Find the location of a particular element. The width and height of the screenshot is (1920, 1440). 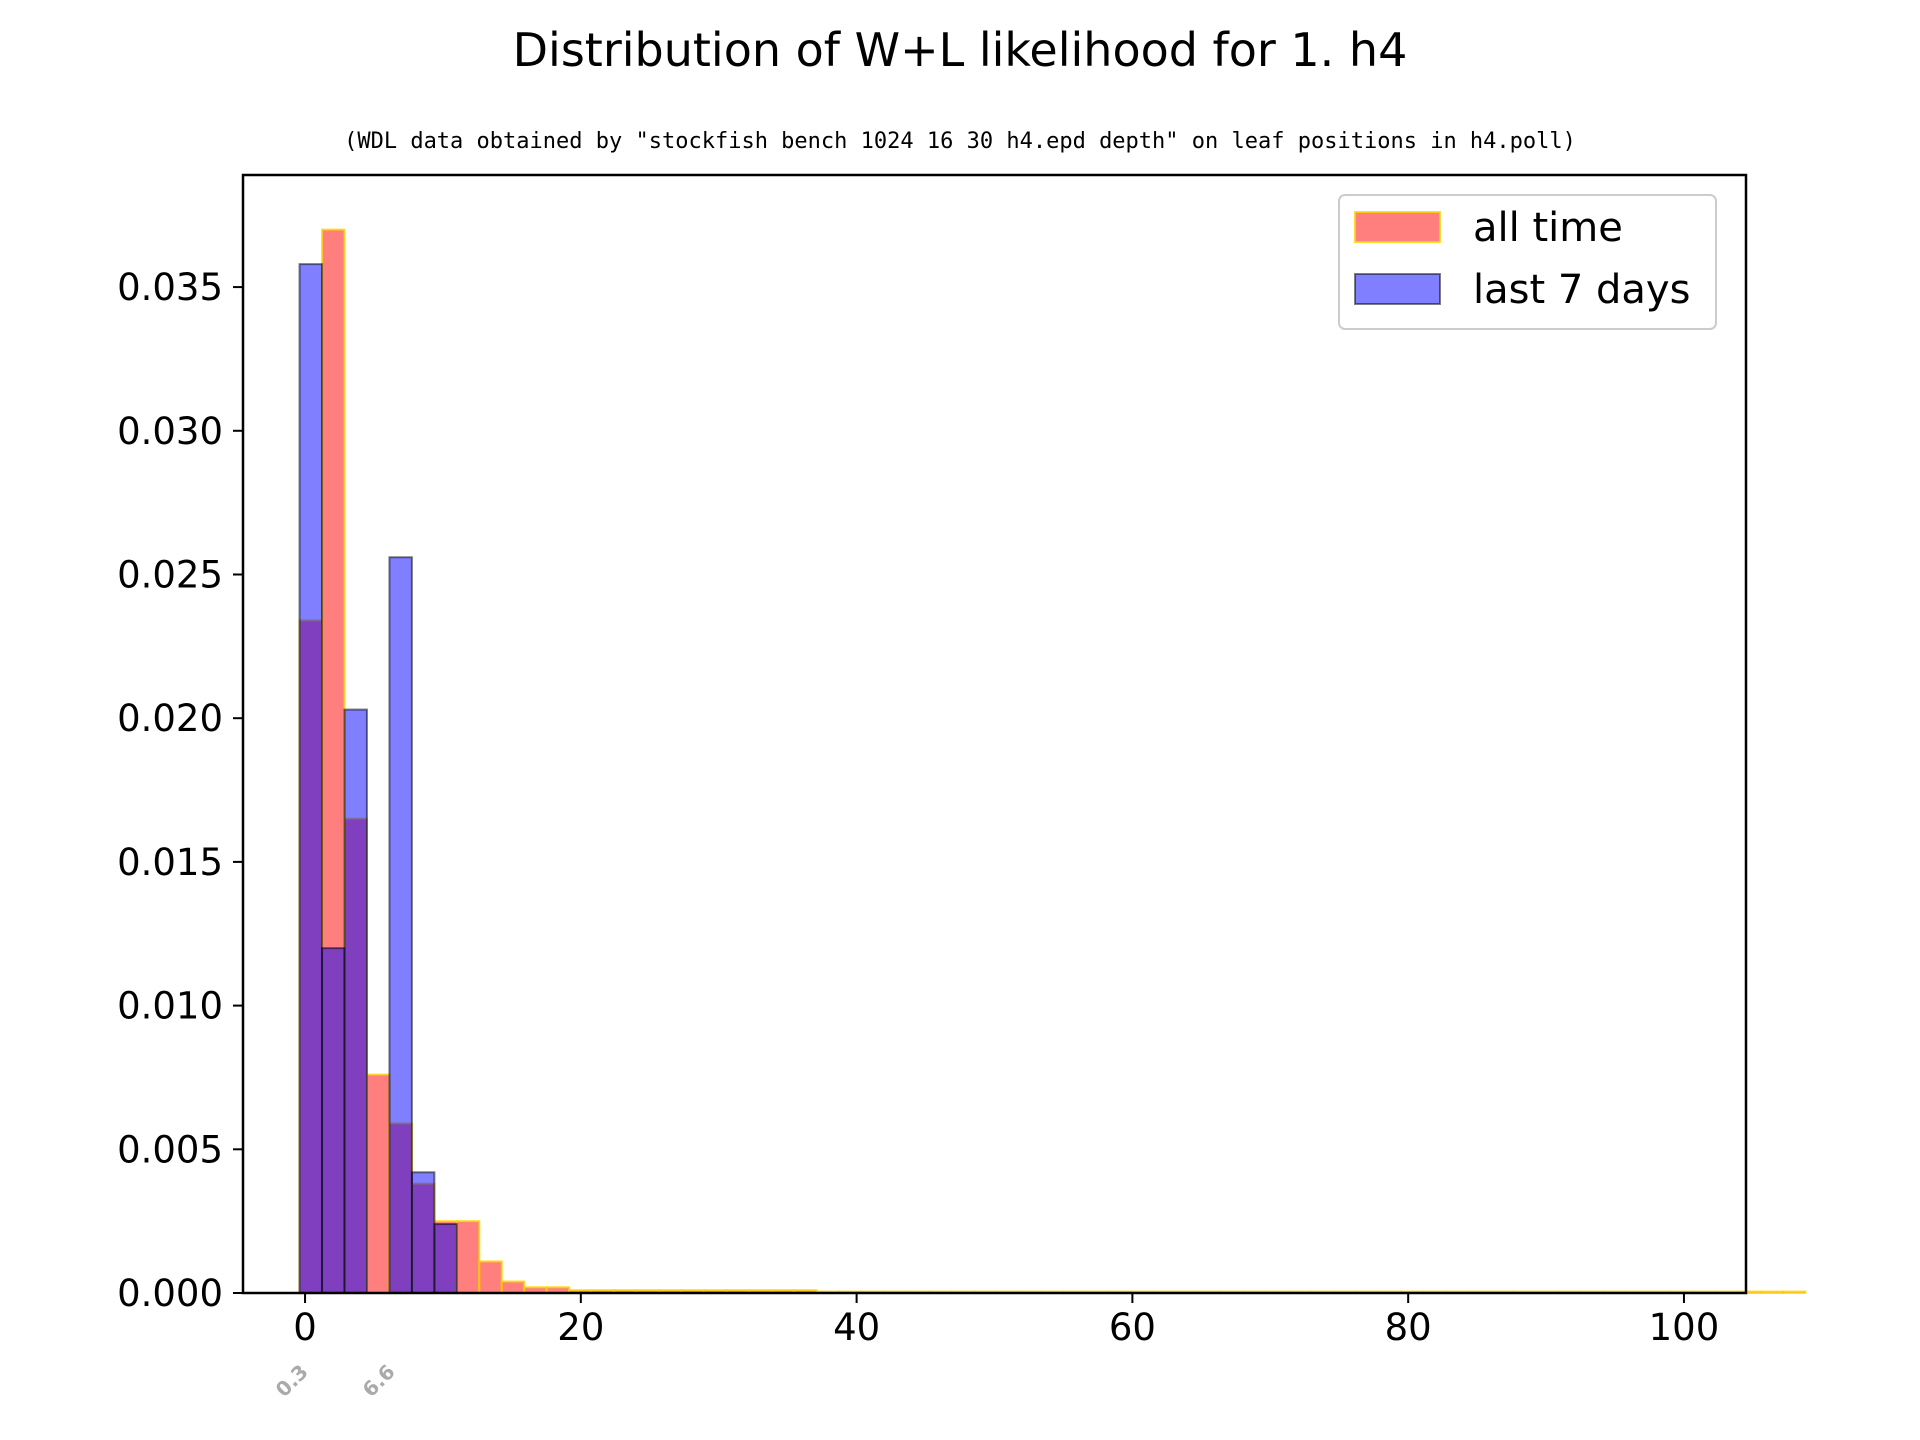

legend-swatch-all-time is located at coordinates (1397, 227).